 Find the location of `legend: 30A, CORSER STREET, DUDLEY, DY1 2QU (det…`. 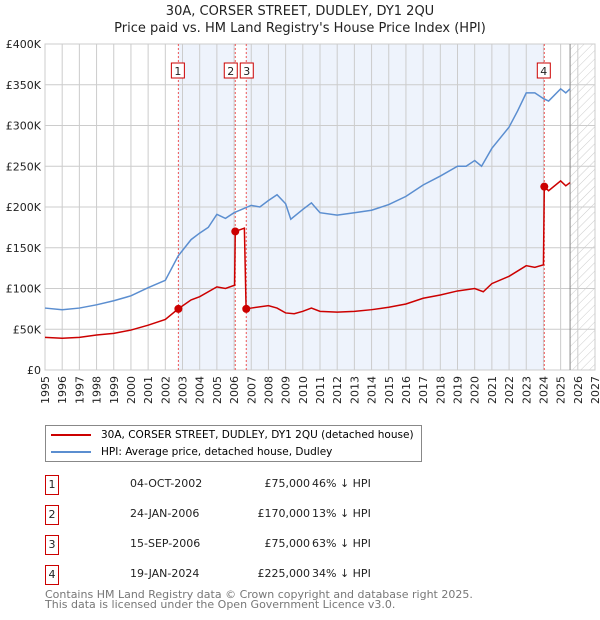

legend: 30A, CORSER STREET, DUDLEY, DY1 2QU (det… is located at coordinates (233, 443).